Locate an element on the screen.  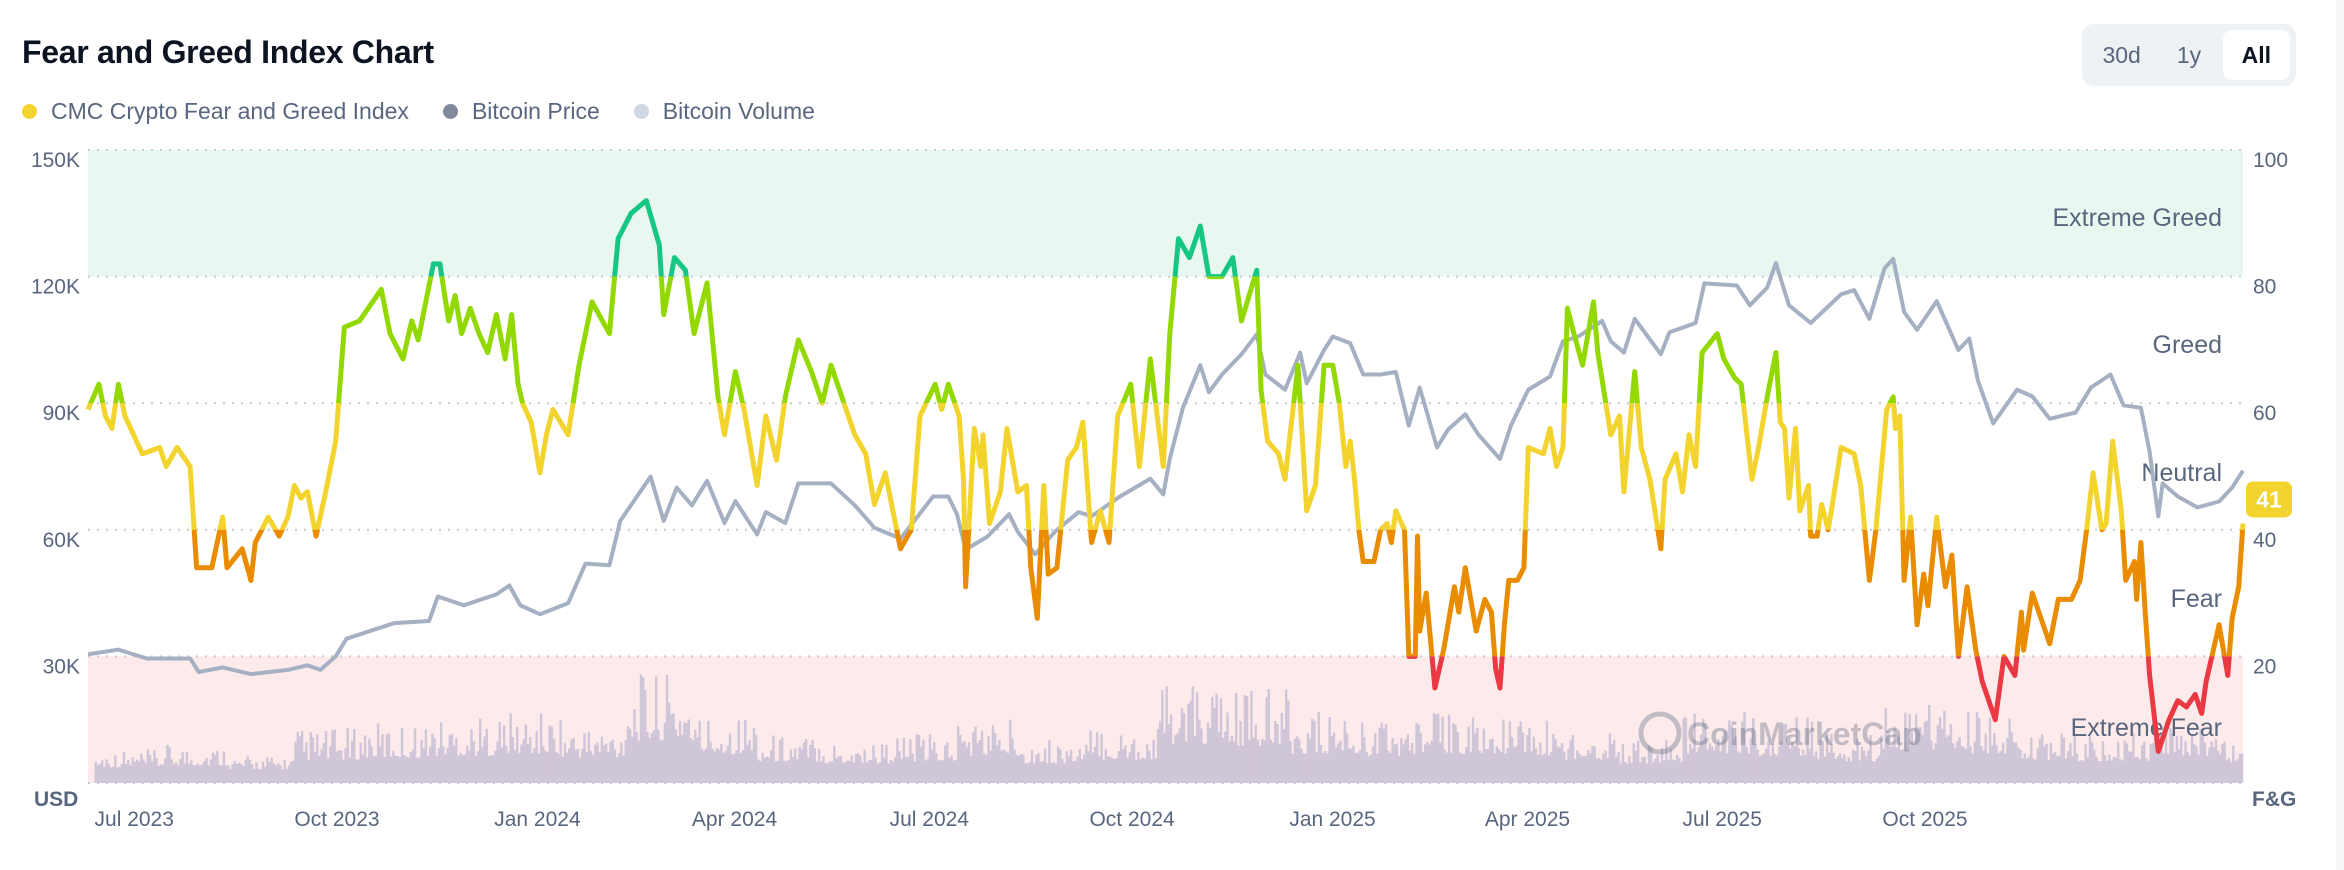
left-axis-tick: 120K is located at coordinates (55, 287).